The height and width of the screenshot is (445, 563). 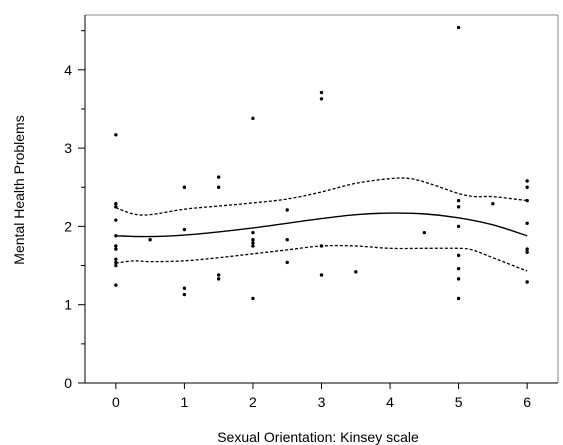 I want to click on y-tick-label: 2, so click(x=68, y=226).